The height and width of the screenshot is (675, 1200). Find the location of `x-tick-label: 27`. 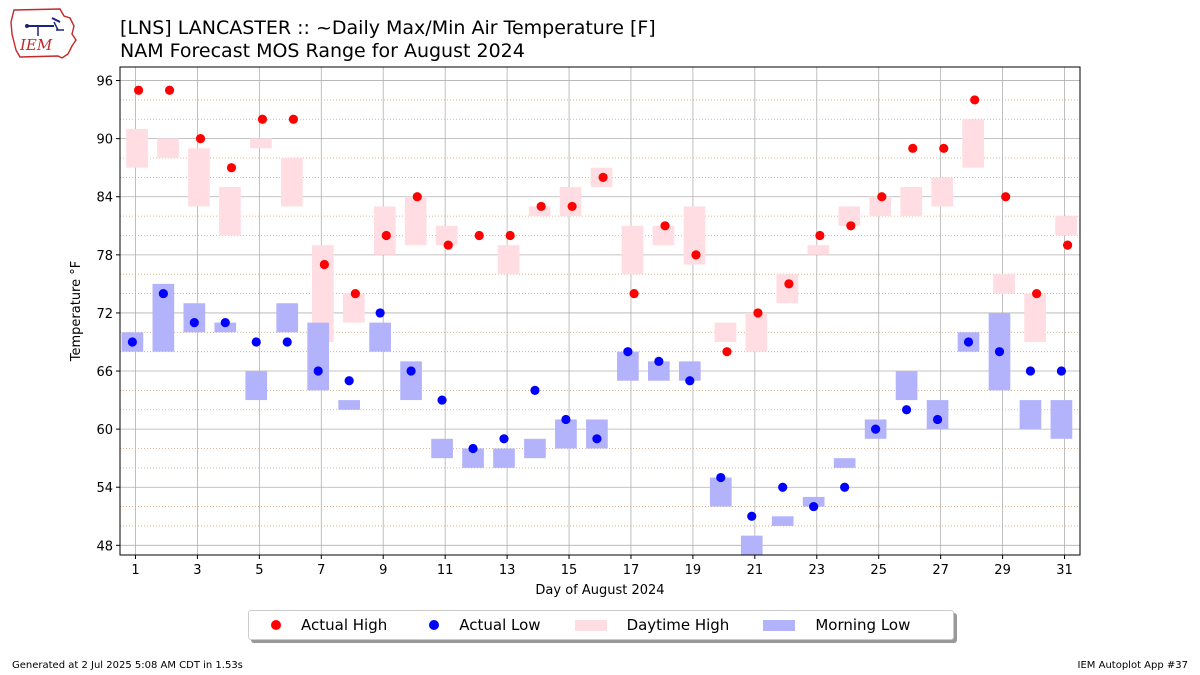

x-tick-label: 27 is located at coordinates (940, 570).